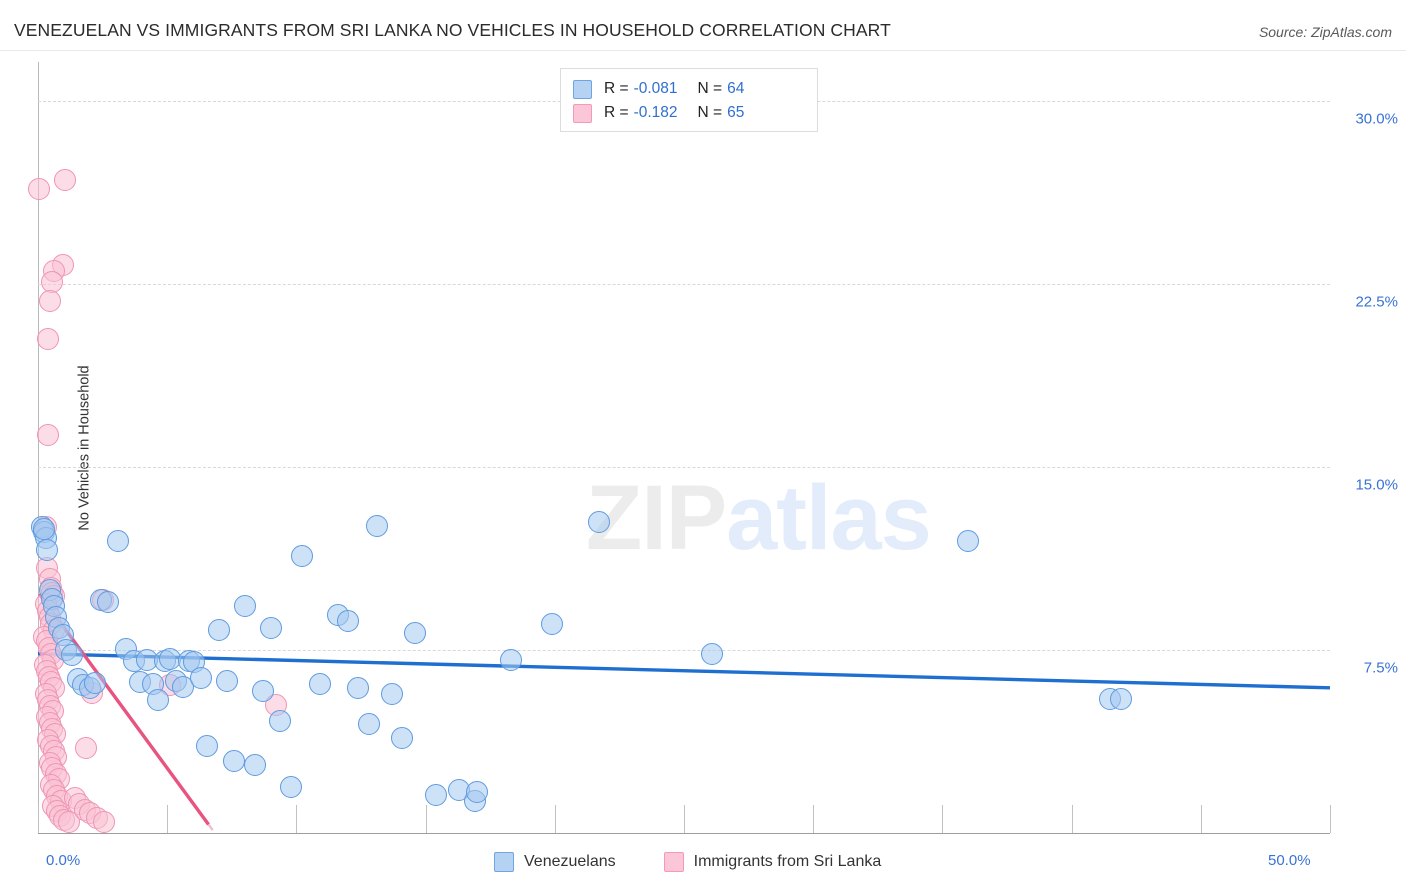 This screenshot has width=1406, height=892. Describe the element at coordinates (63, 860) in the screenshot. I see `x-axis-label: 0.0%` at that location.